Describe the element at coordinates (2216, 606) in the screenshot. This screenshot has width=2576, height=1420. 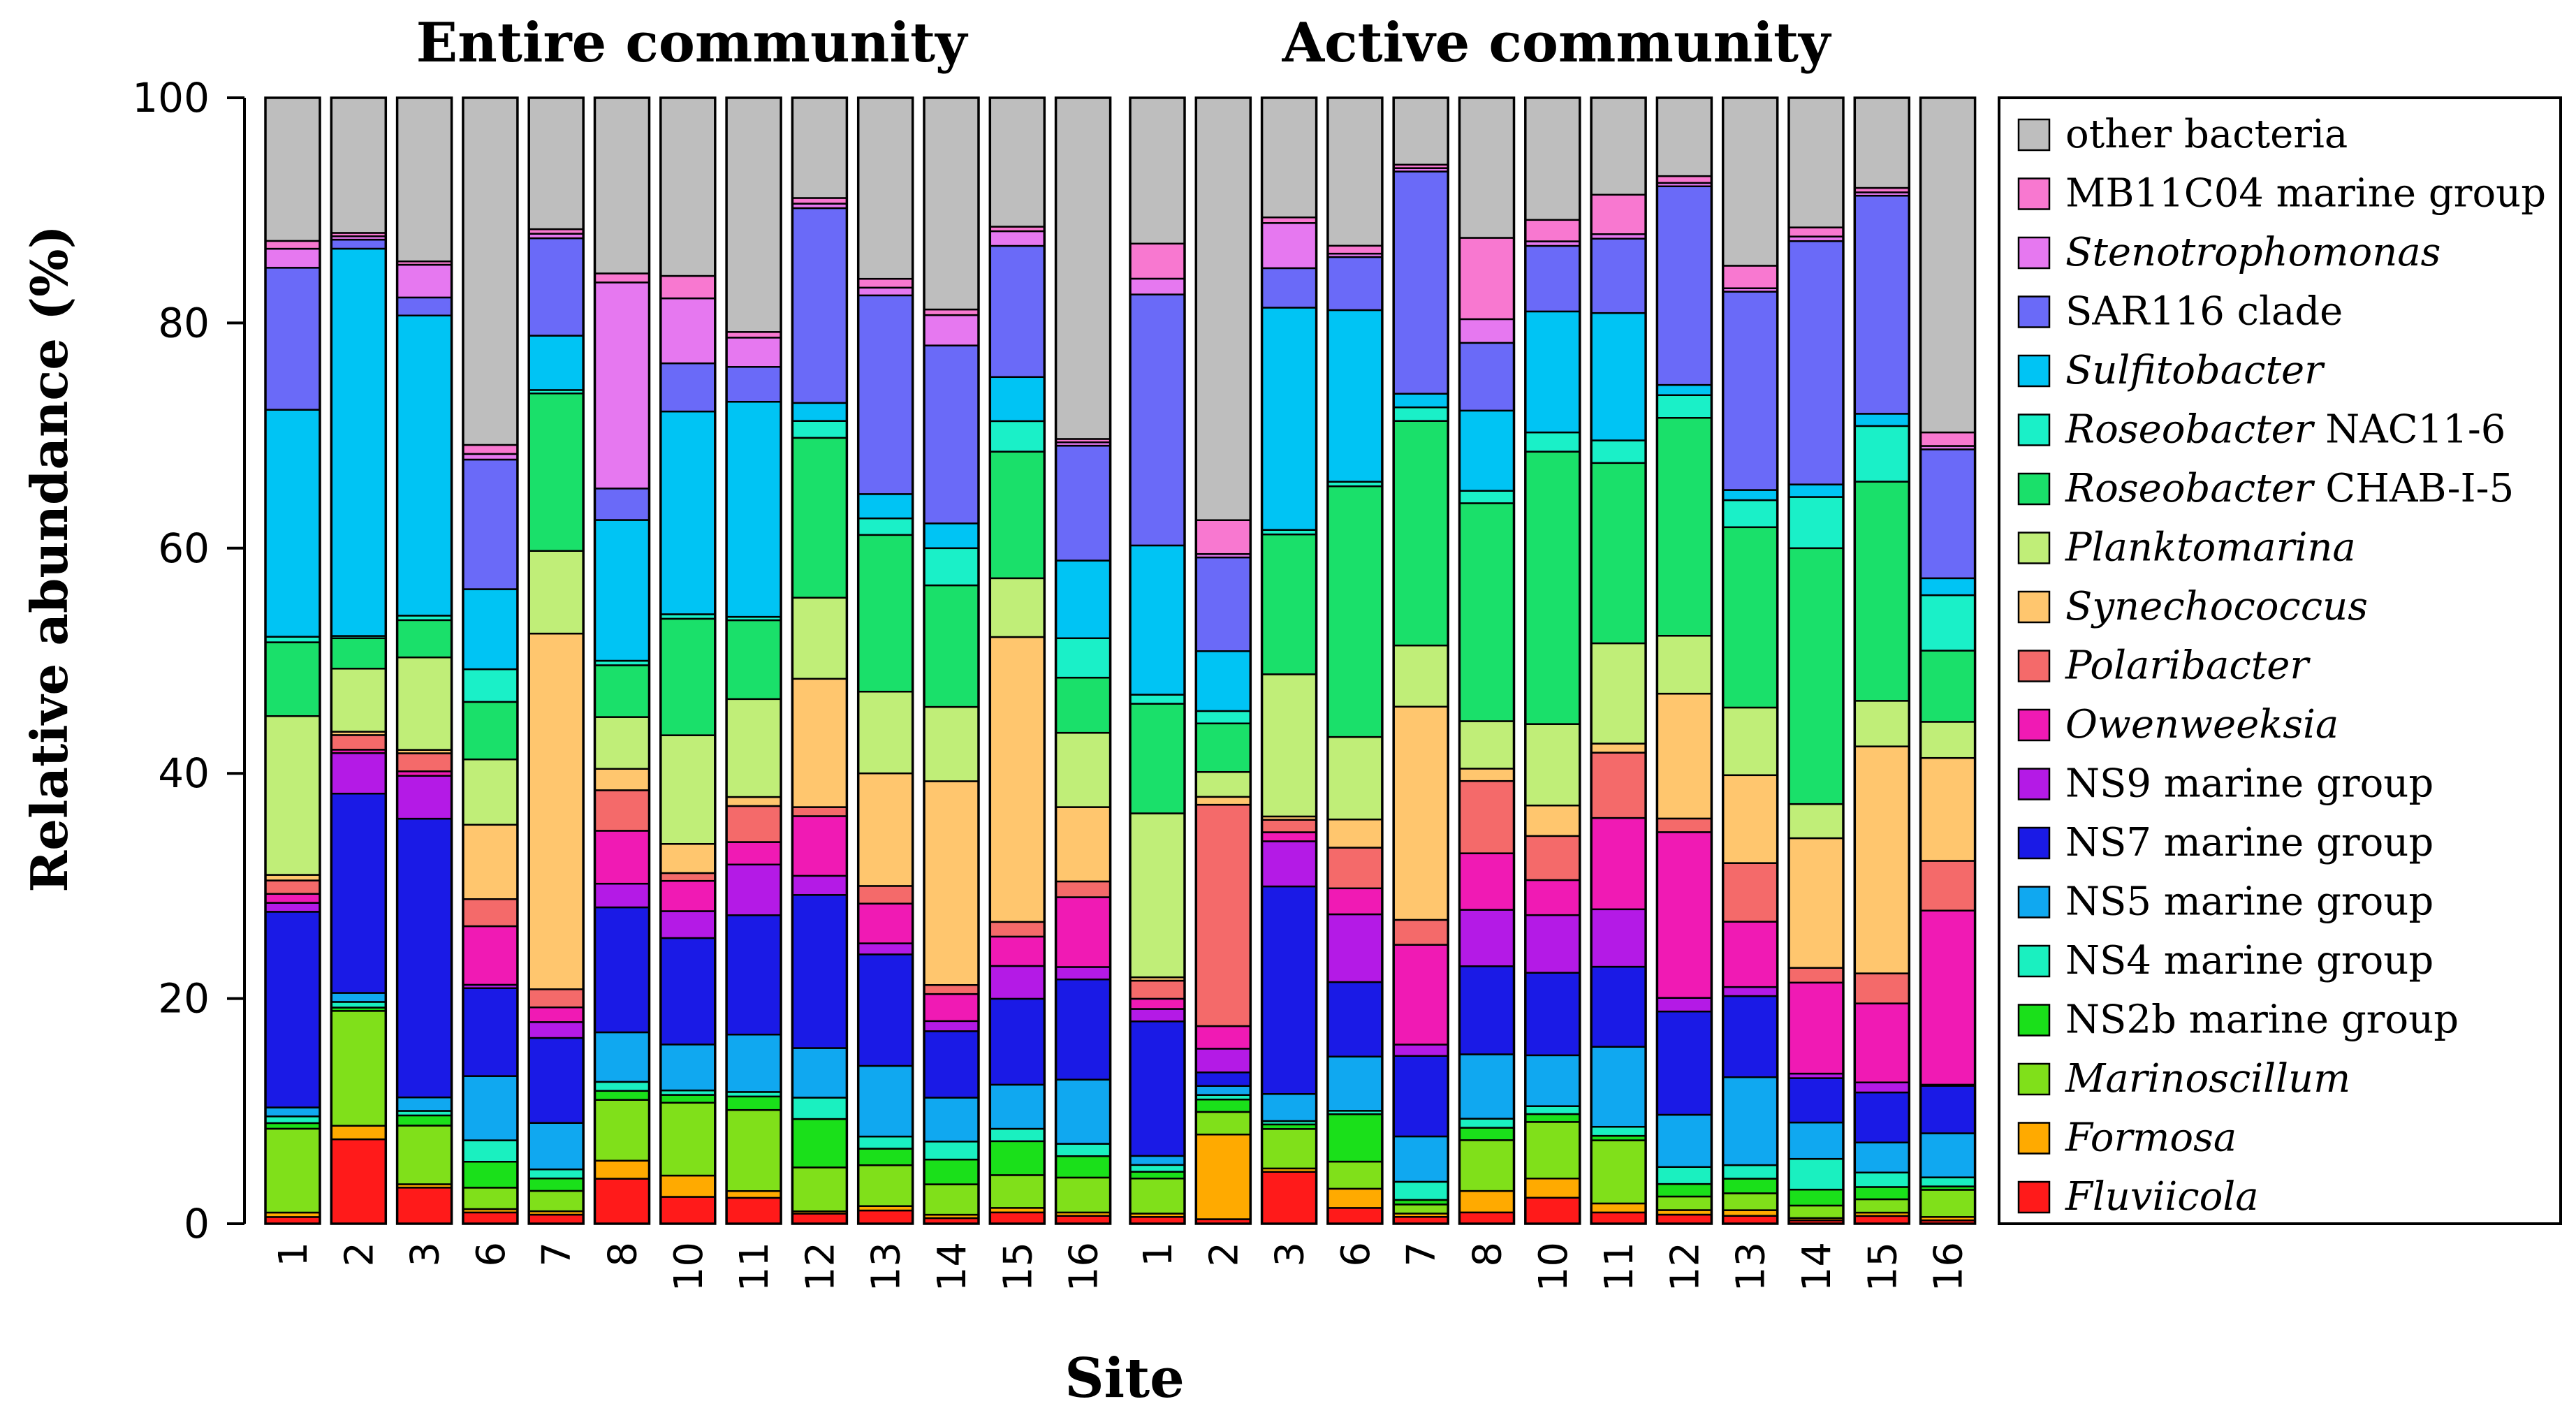
I see `legend-entry: Synechococcus` at that location.